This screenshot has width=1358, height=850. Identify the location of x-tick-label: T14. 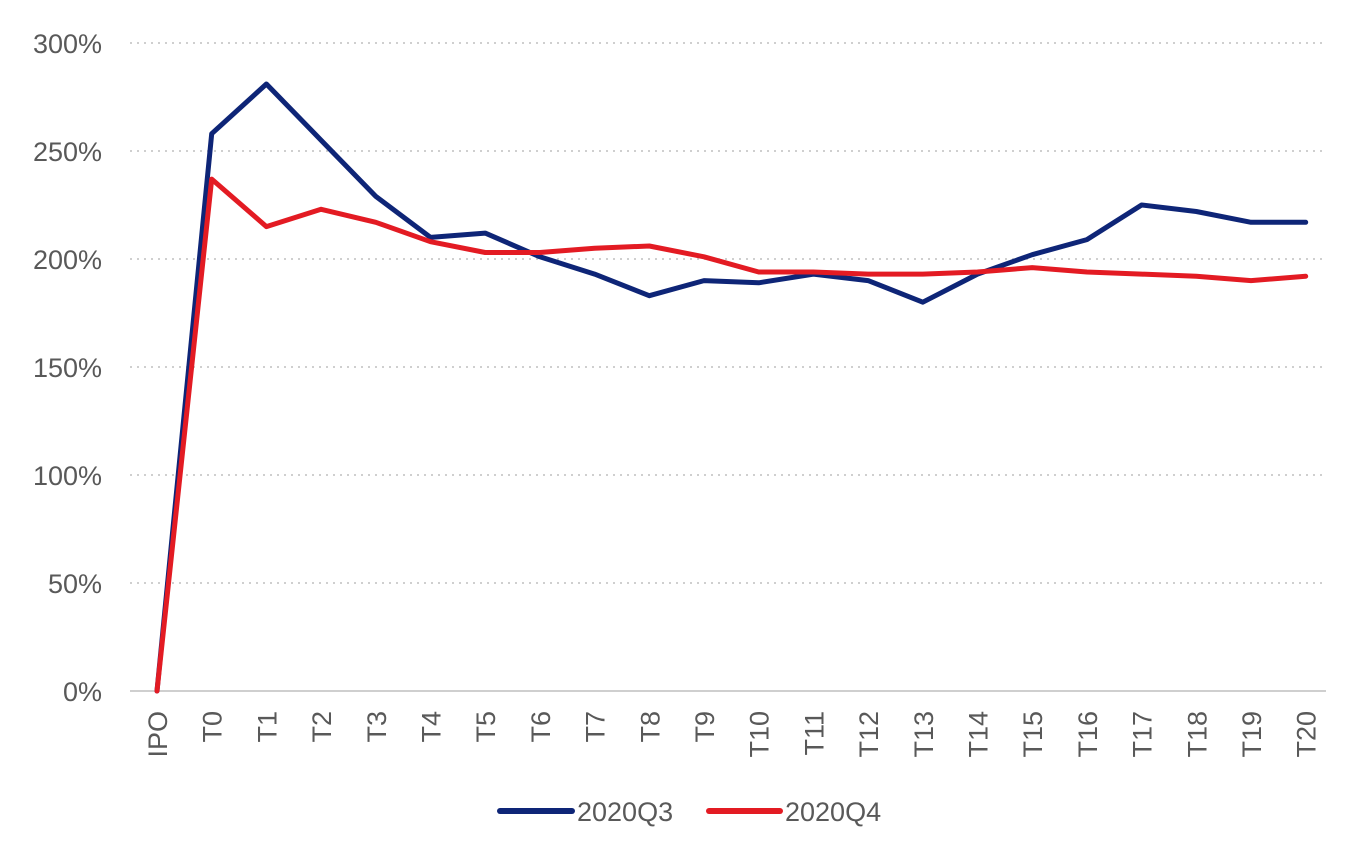
(979, 734).